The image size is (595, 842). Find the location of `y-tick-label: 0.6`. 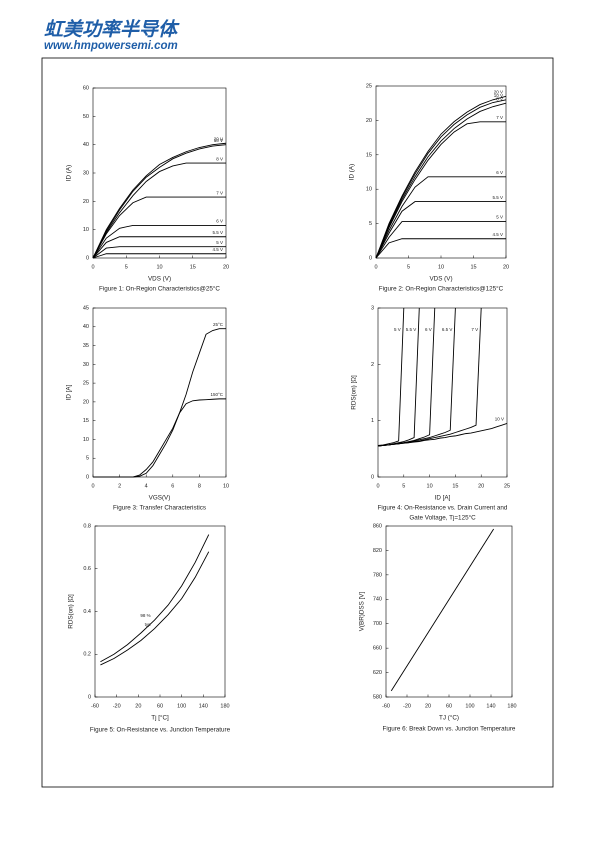

y-tick-label: 0.6 is located at coordinates (87, 569).